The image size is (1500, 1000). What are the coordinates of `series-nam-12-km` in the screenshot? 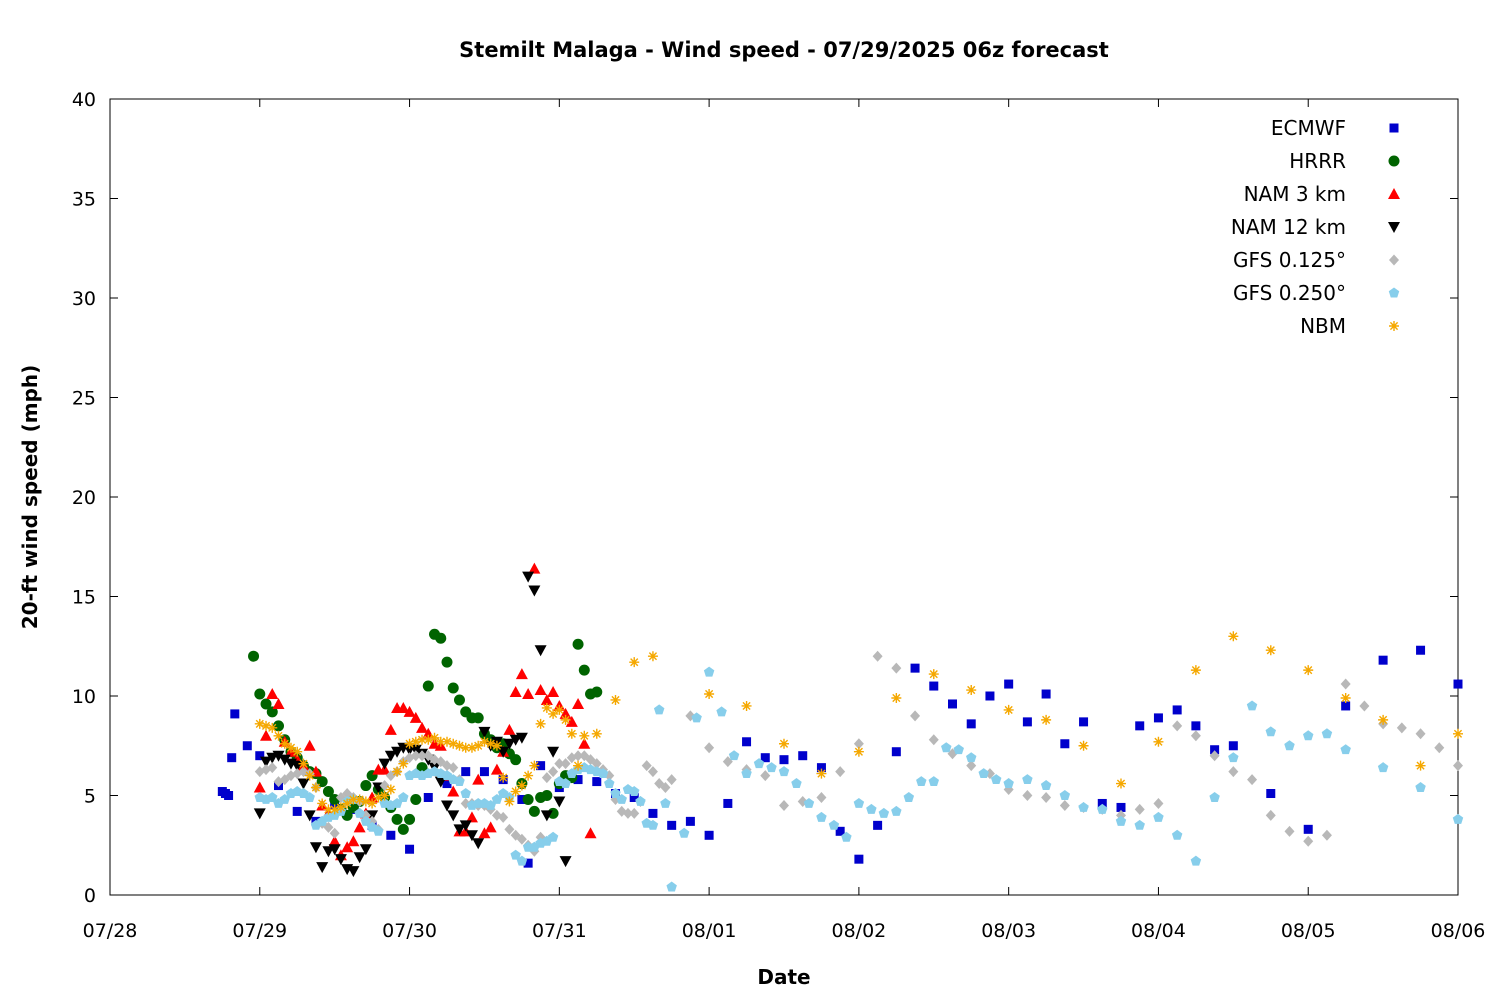 It's located at (412, 724).